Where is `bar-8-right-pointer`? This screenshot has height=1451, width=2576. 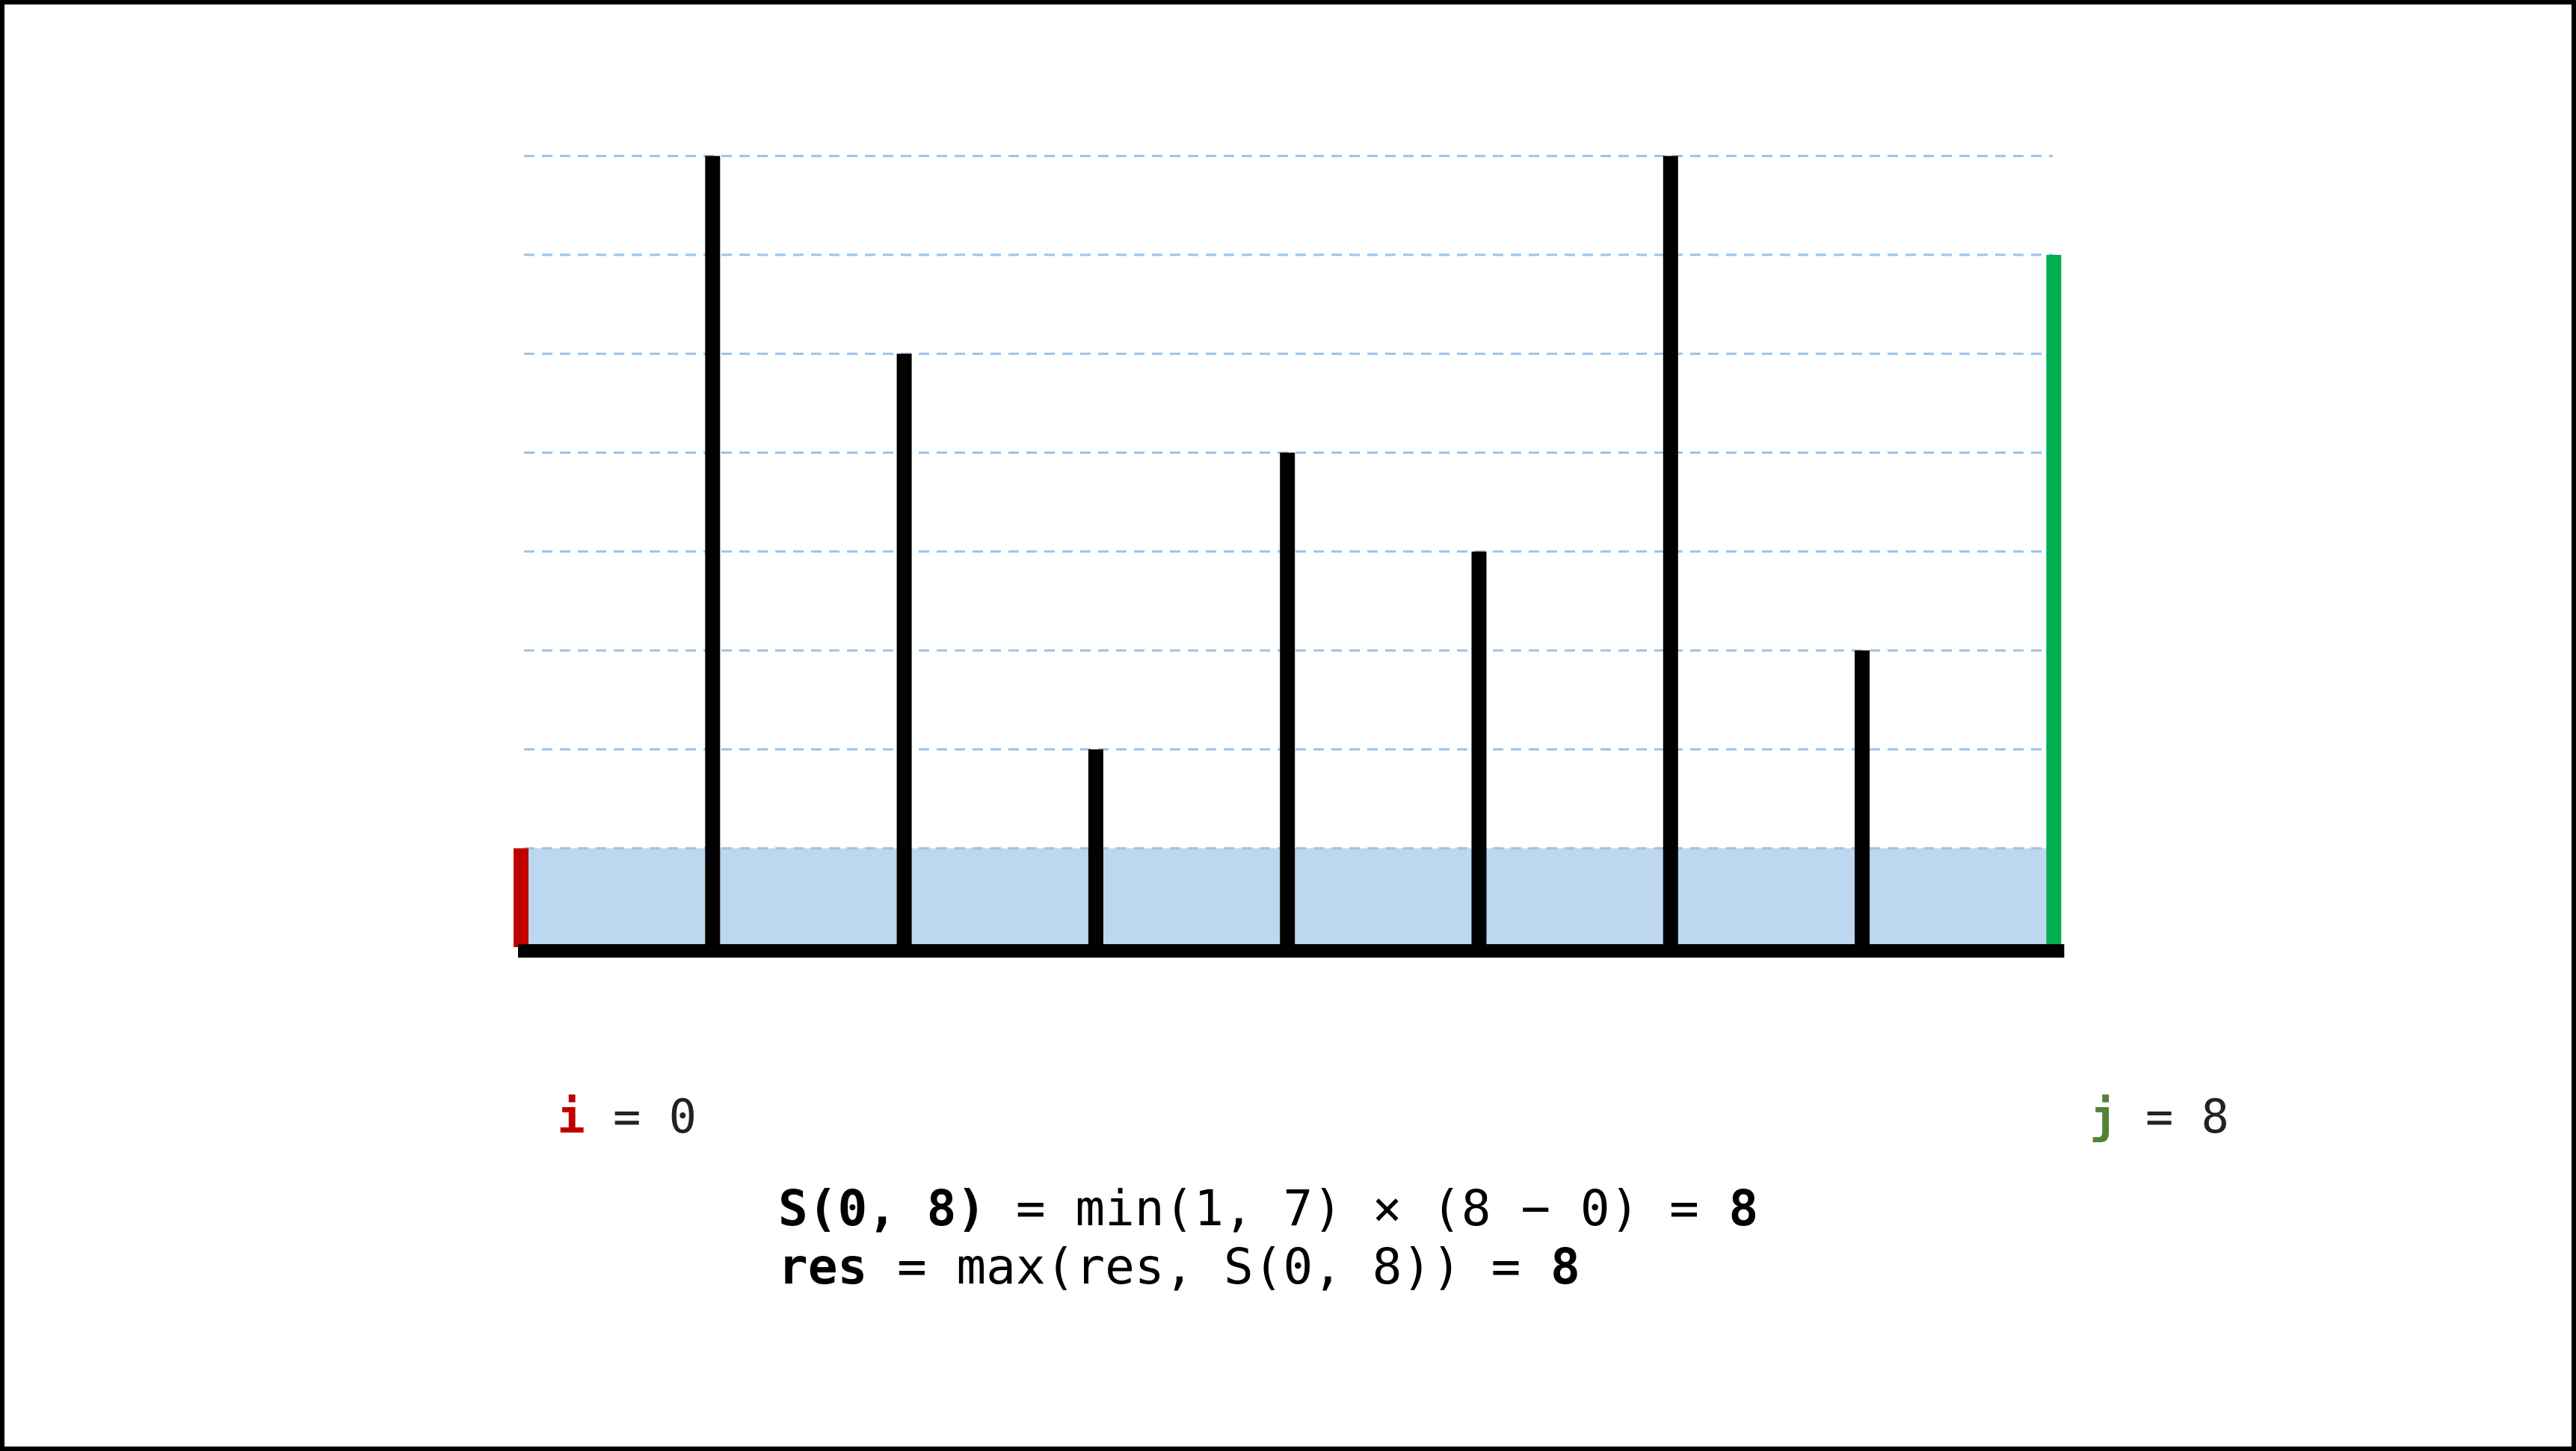
bar-8-right-pointer is located at coordinates (2054, 601).